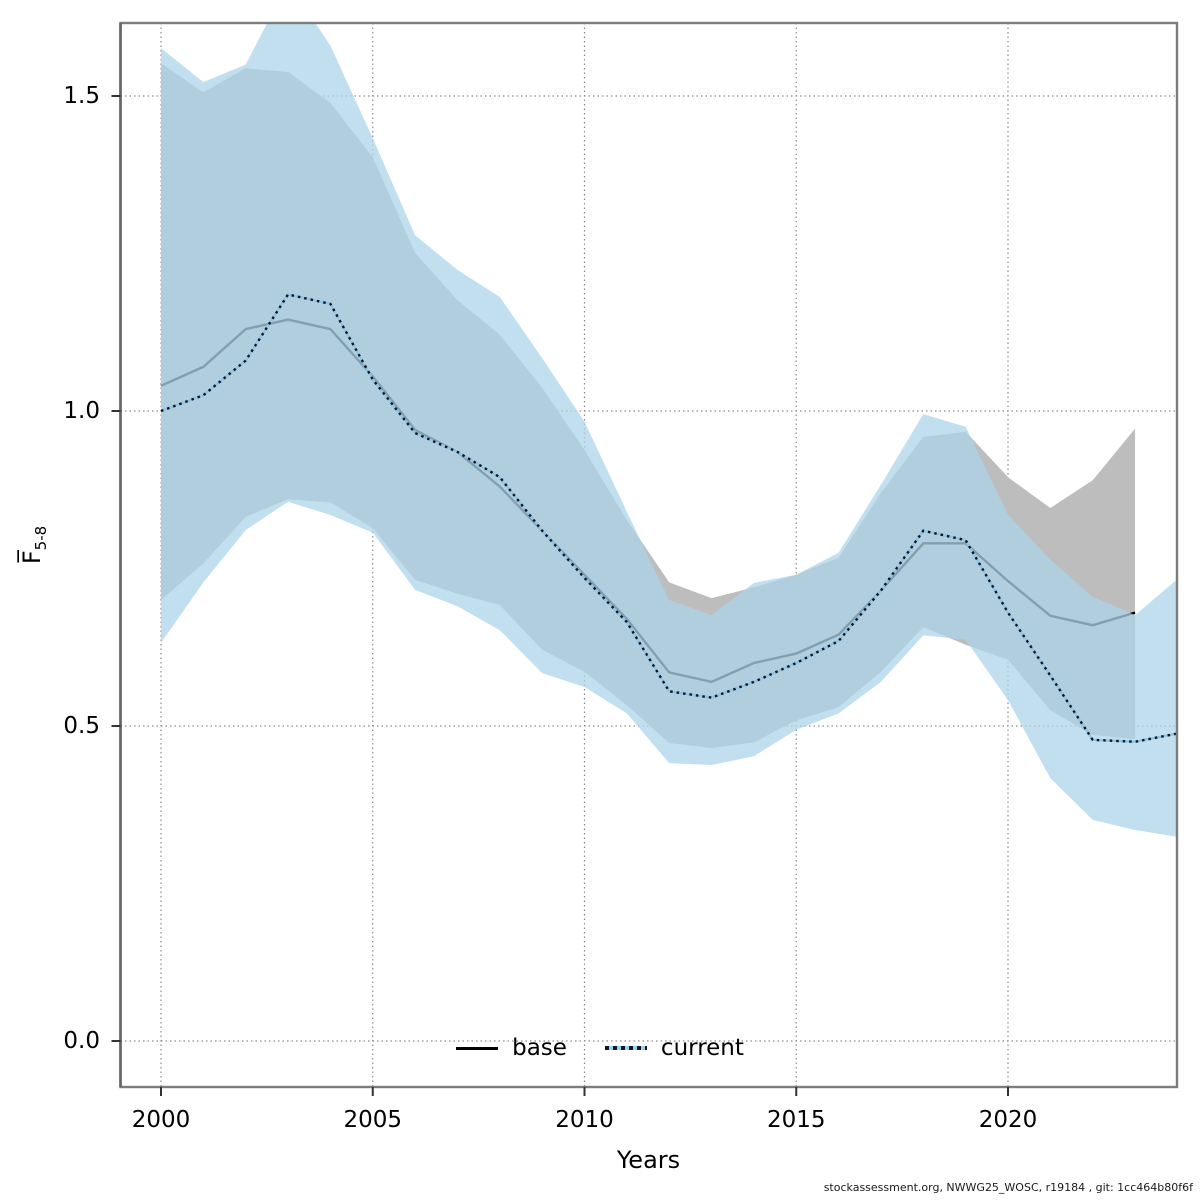 This screenshot has width=1200, height=1200. I want to click on x-tick-label: 2010, so click(584, 1120).